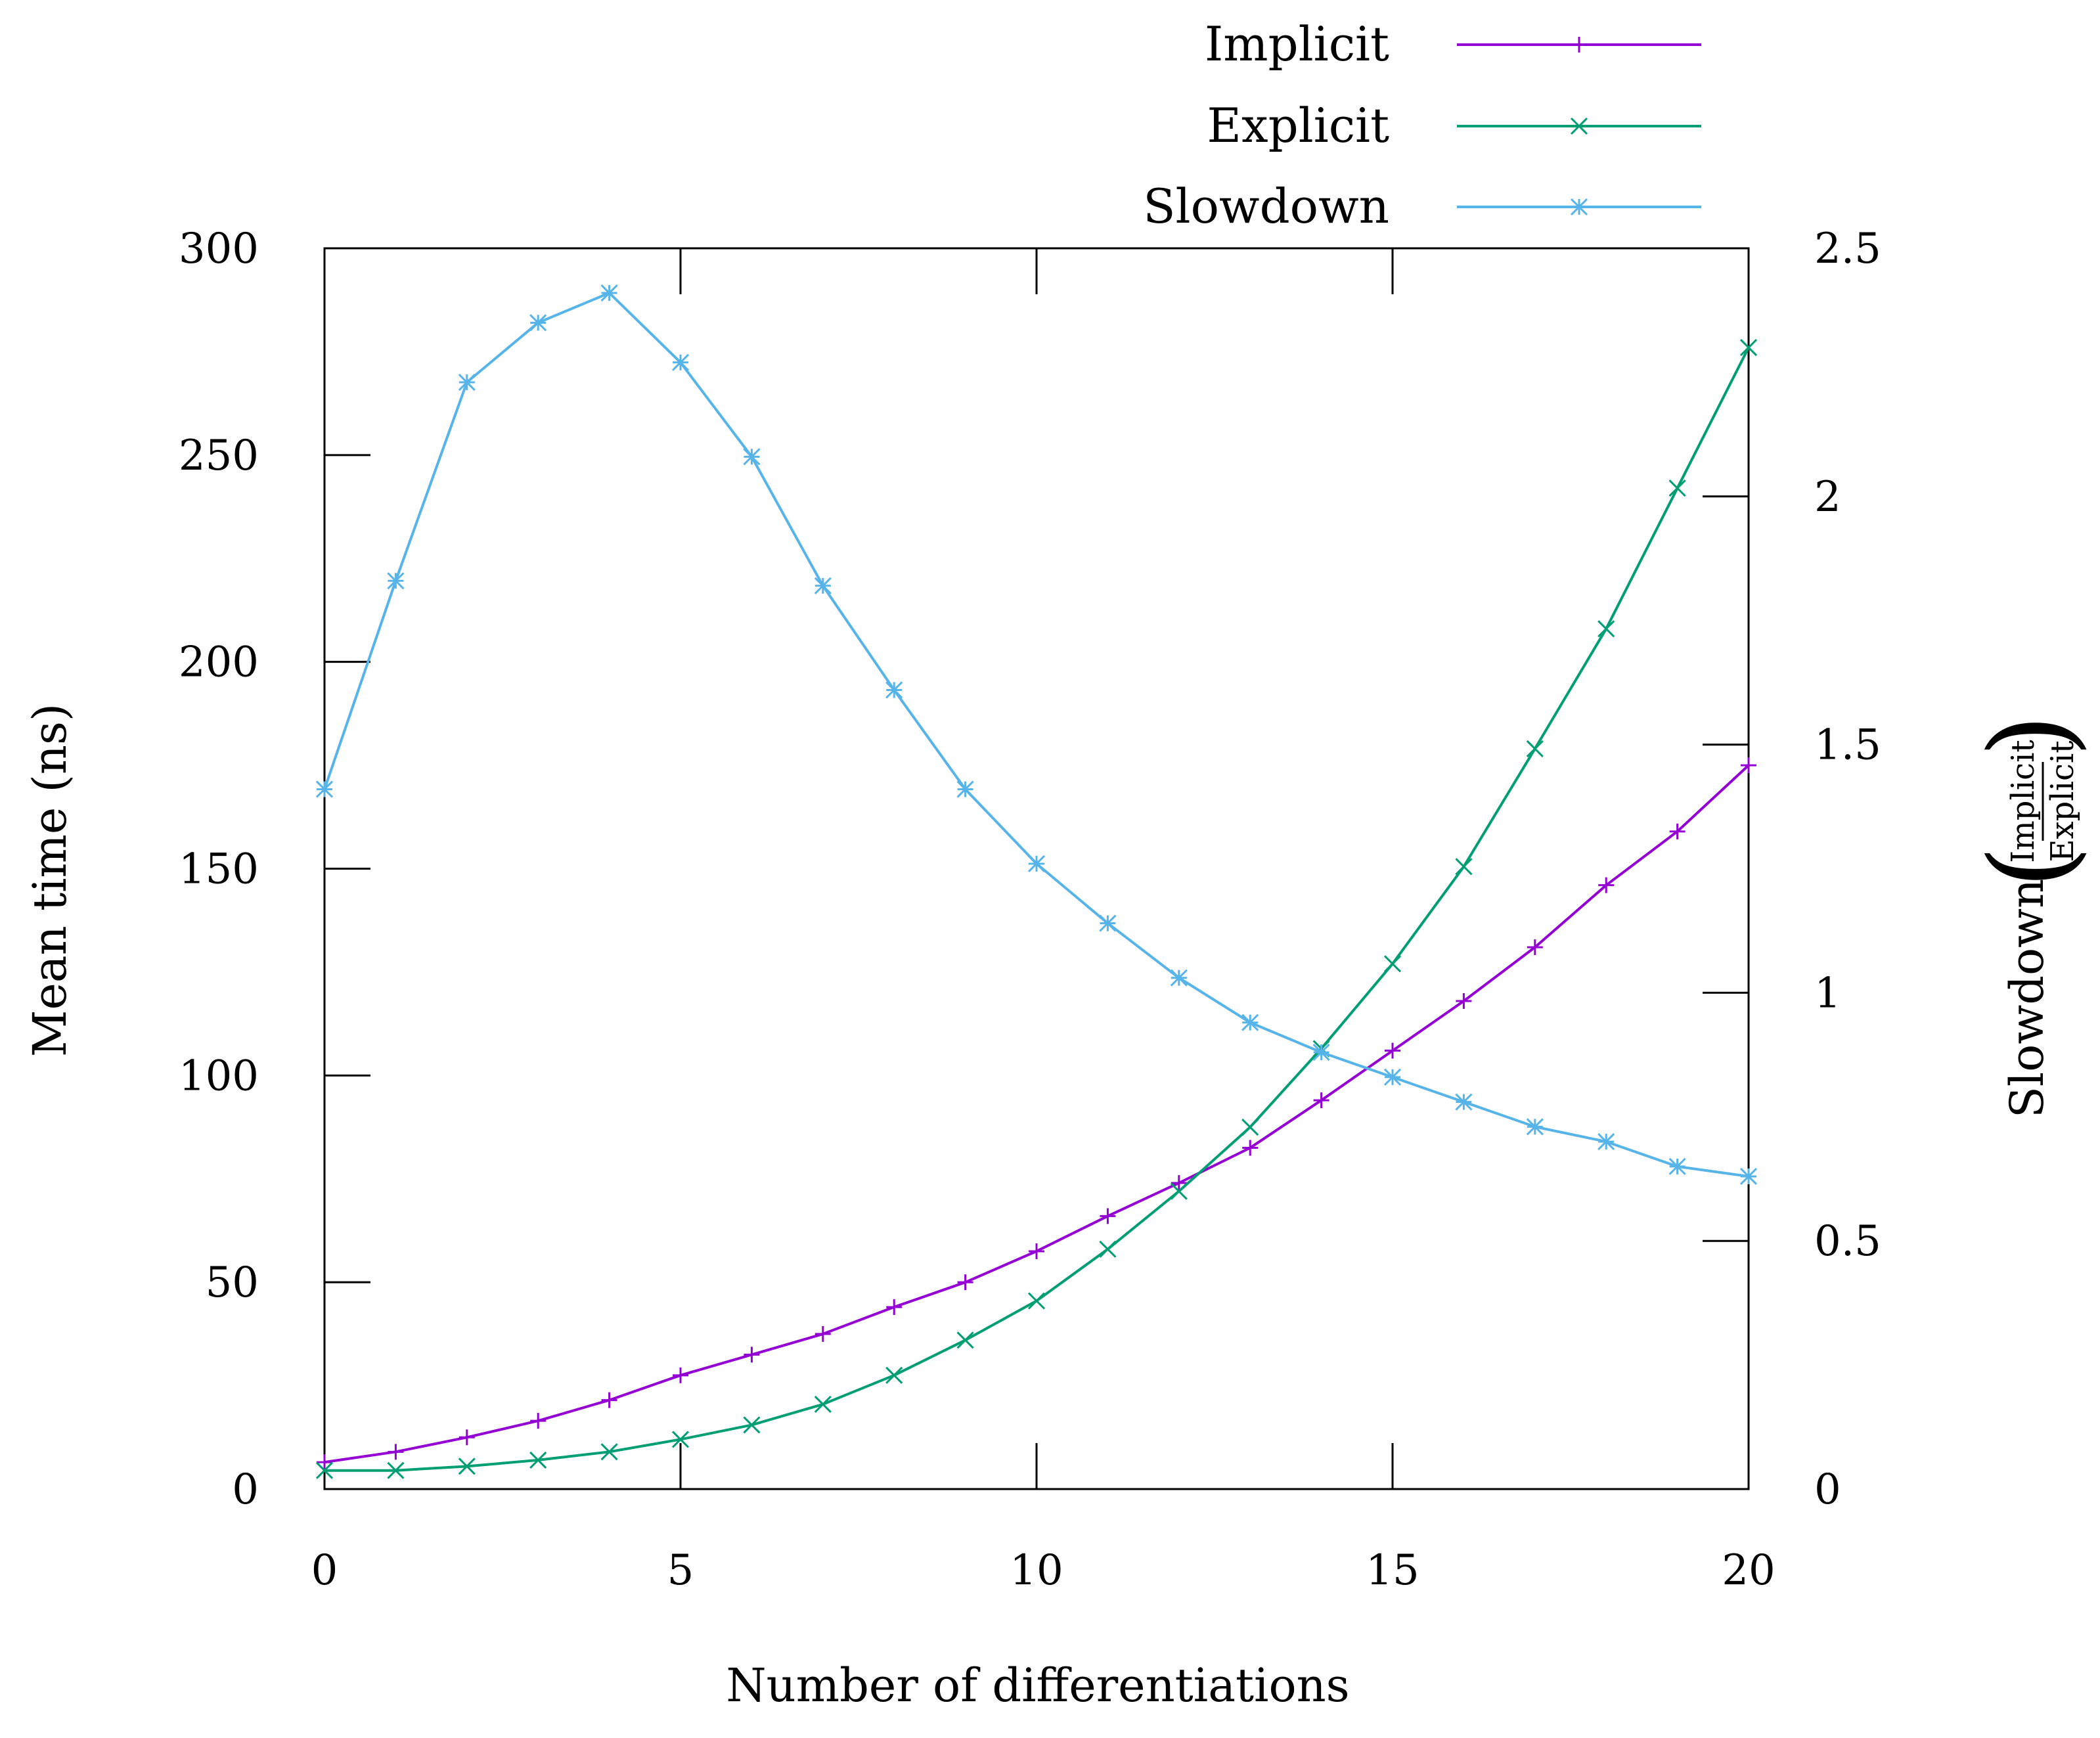 This screenshot has height=1738, width=2100. I want to click on y-tick-label: 0, so click(245, 1490).